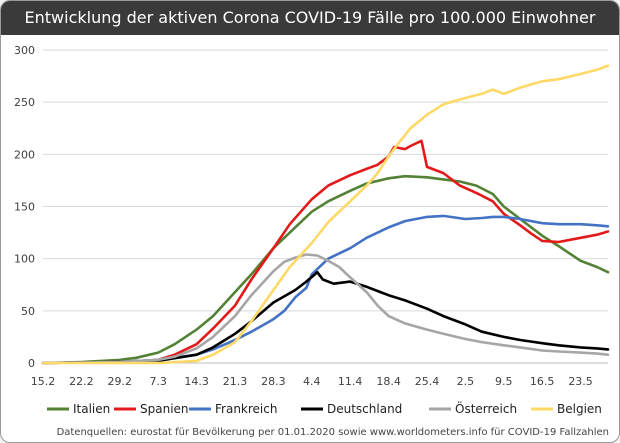 The width and height of the screenshot is (620, 443). What do you see at coordinates (486, 408) in the screenshot?
I see `legend-label: Österreich` at bounding box center [486, 408].